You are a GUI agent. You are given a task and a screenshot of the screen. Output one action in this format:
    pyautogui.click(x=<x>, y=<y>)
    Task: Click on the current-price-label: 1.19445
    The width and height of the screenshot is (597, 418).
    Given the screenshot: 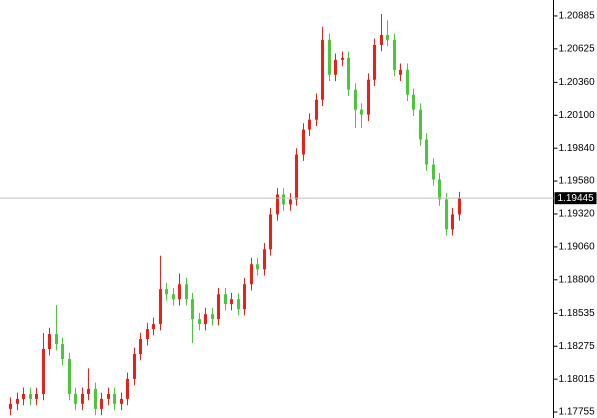 What is the action you would take?
    pyautogui.click(x=576, y=198)
    